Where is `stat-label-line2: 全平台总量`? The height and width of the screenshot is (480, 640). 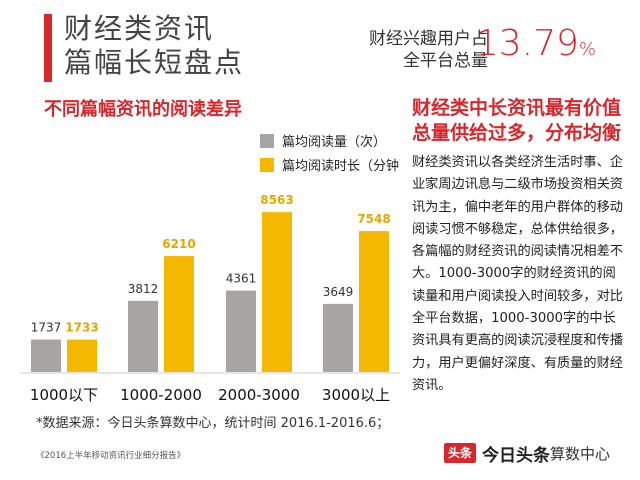
stat-label-line2: 全平台总量 is located at coordinates (445, 61).